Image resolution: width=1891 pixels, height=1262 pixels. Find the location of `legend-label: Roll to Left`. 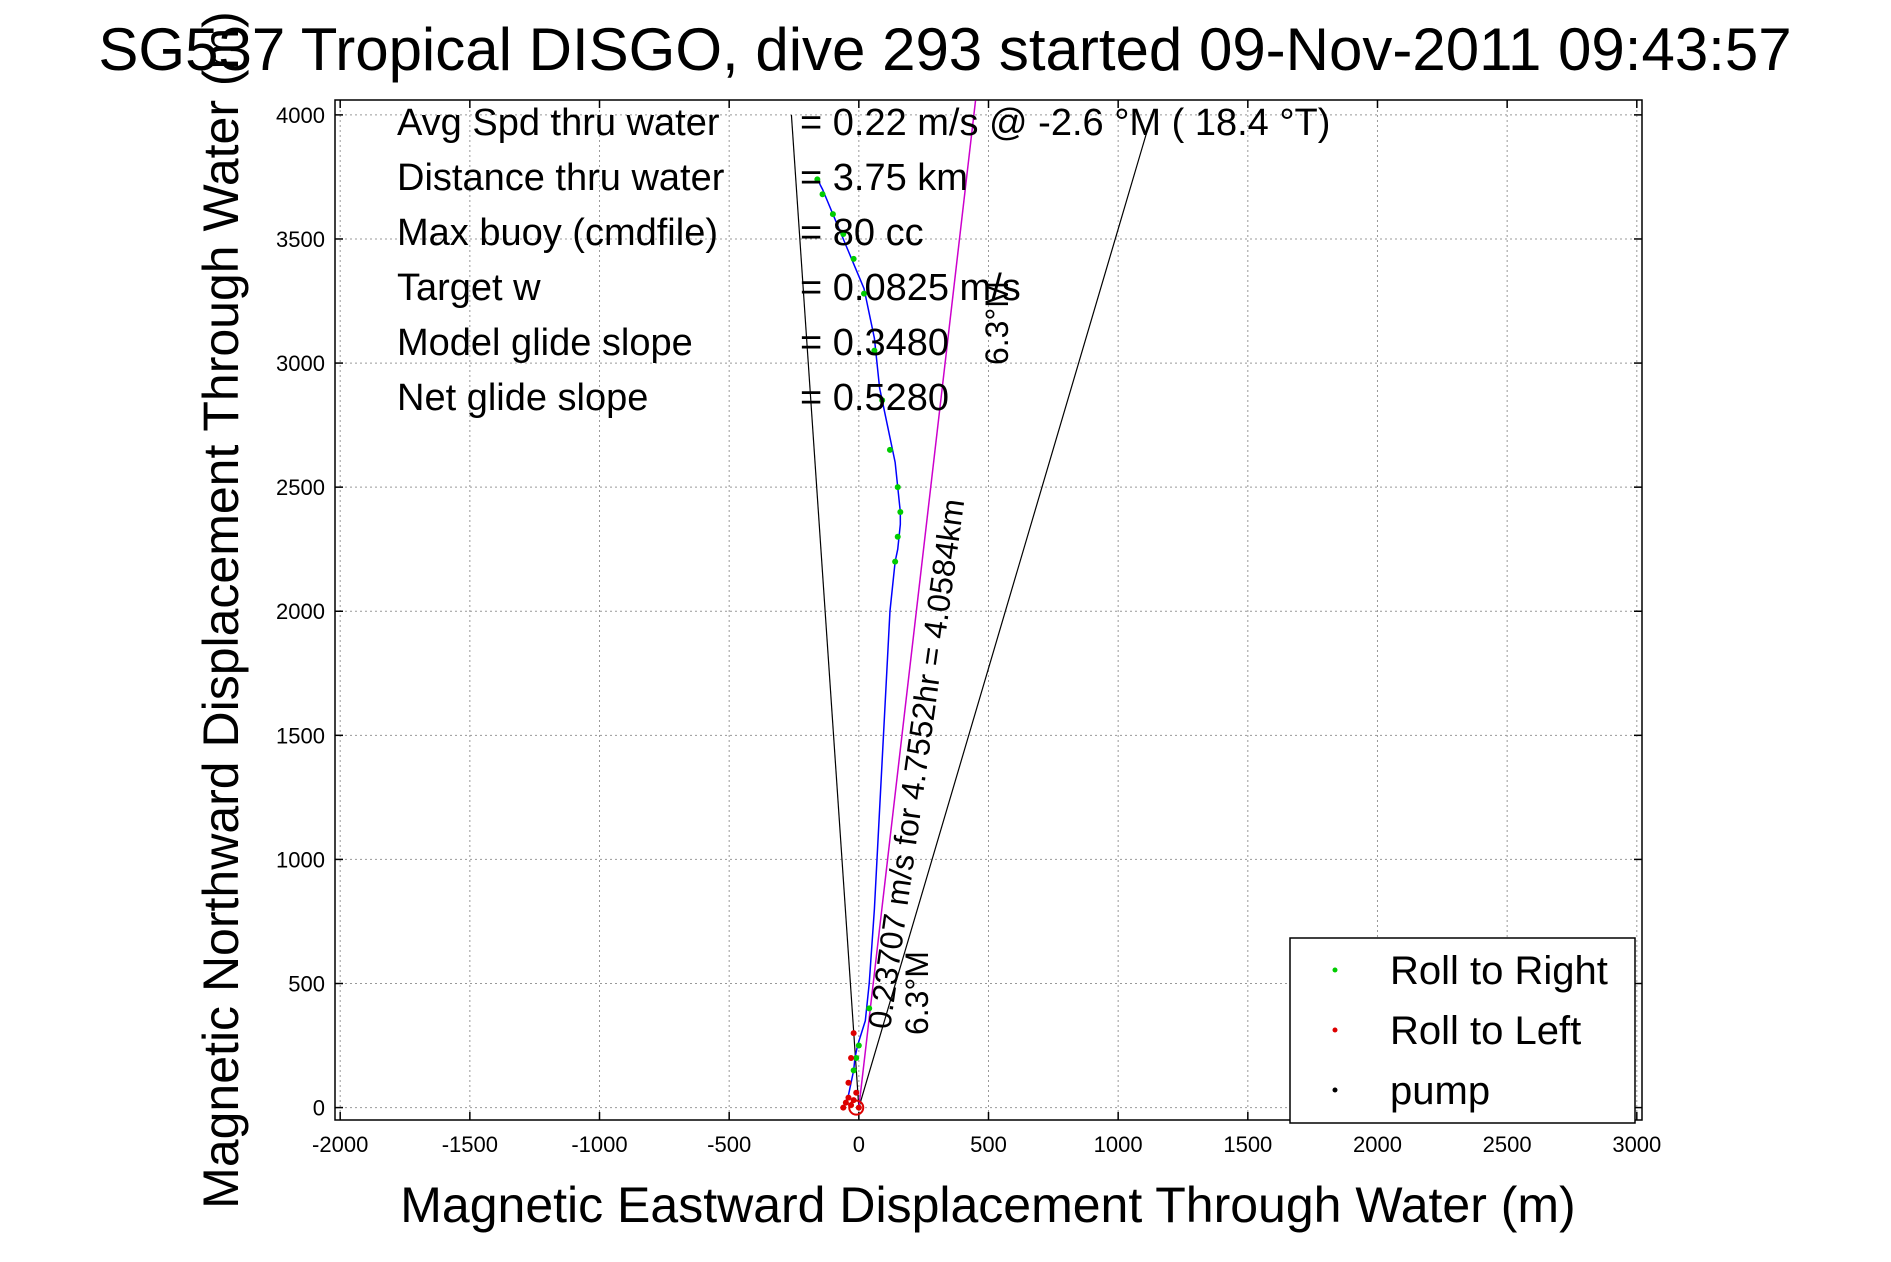

legend-label: Roll to Left is located at coordinates (1485, 1031).